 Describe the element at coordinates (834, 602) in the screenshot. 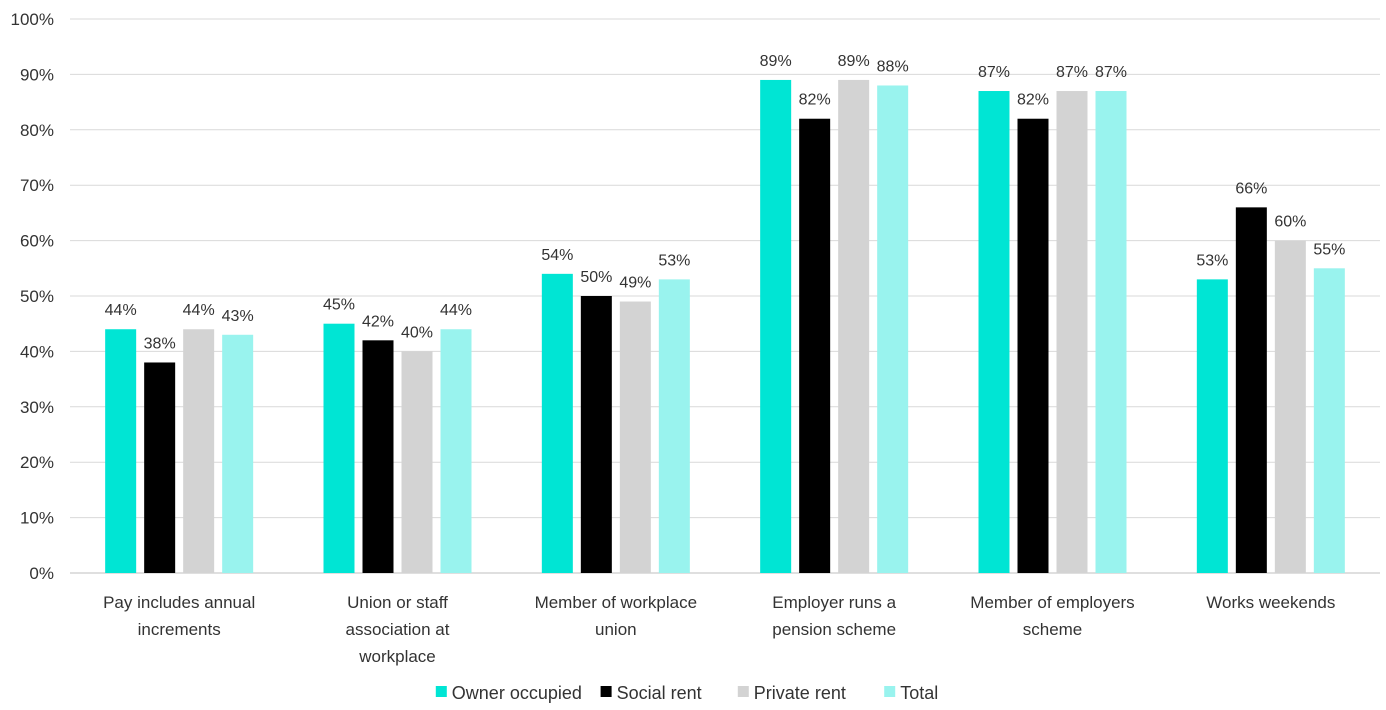

I see `x-category-label: Employer runs a` at that location.